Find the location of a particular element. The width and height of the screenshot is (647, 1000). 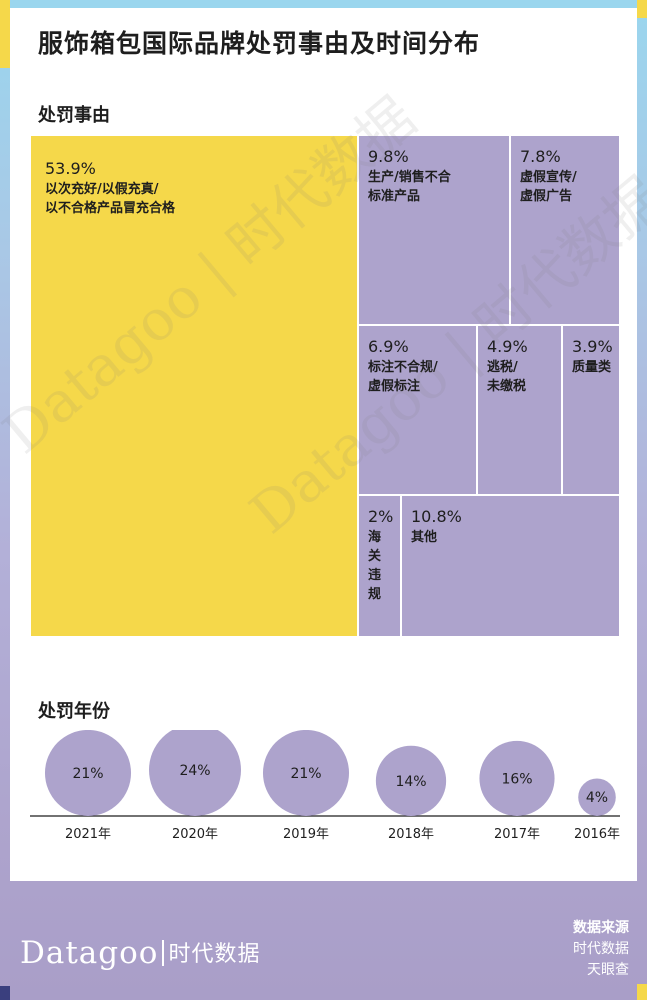

treemap-category-label: 虚假宣传/ 虚假广告 is located at coordinates (548, 187).